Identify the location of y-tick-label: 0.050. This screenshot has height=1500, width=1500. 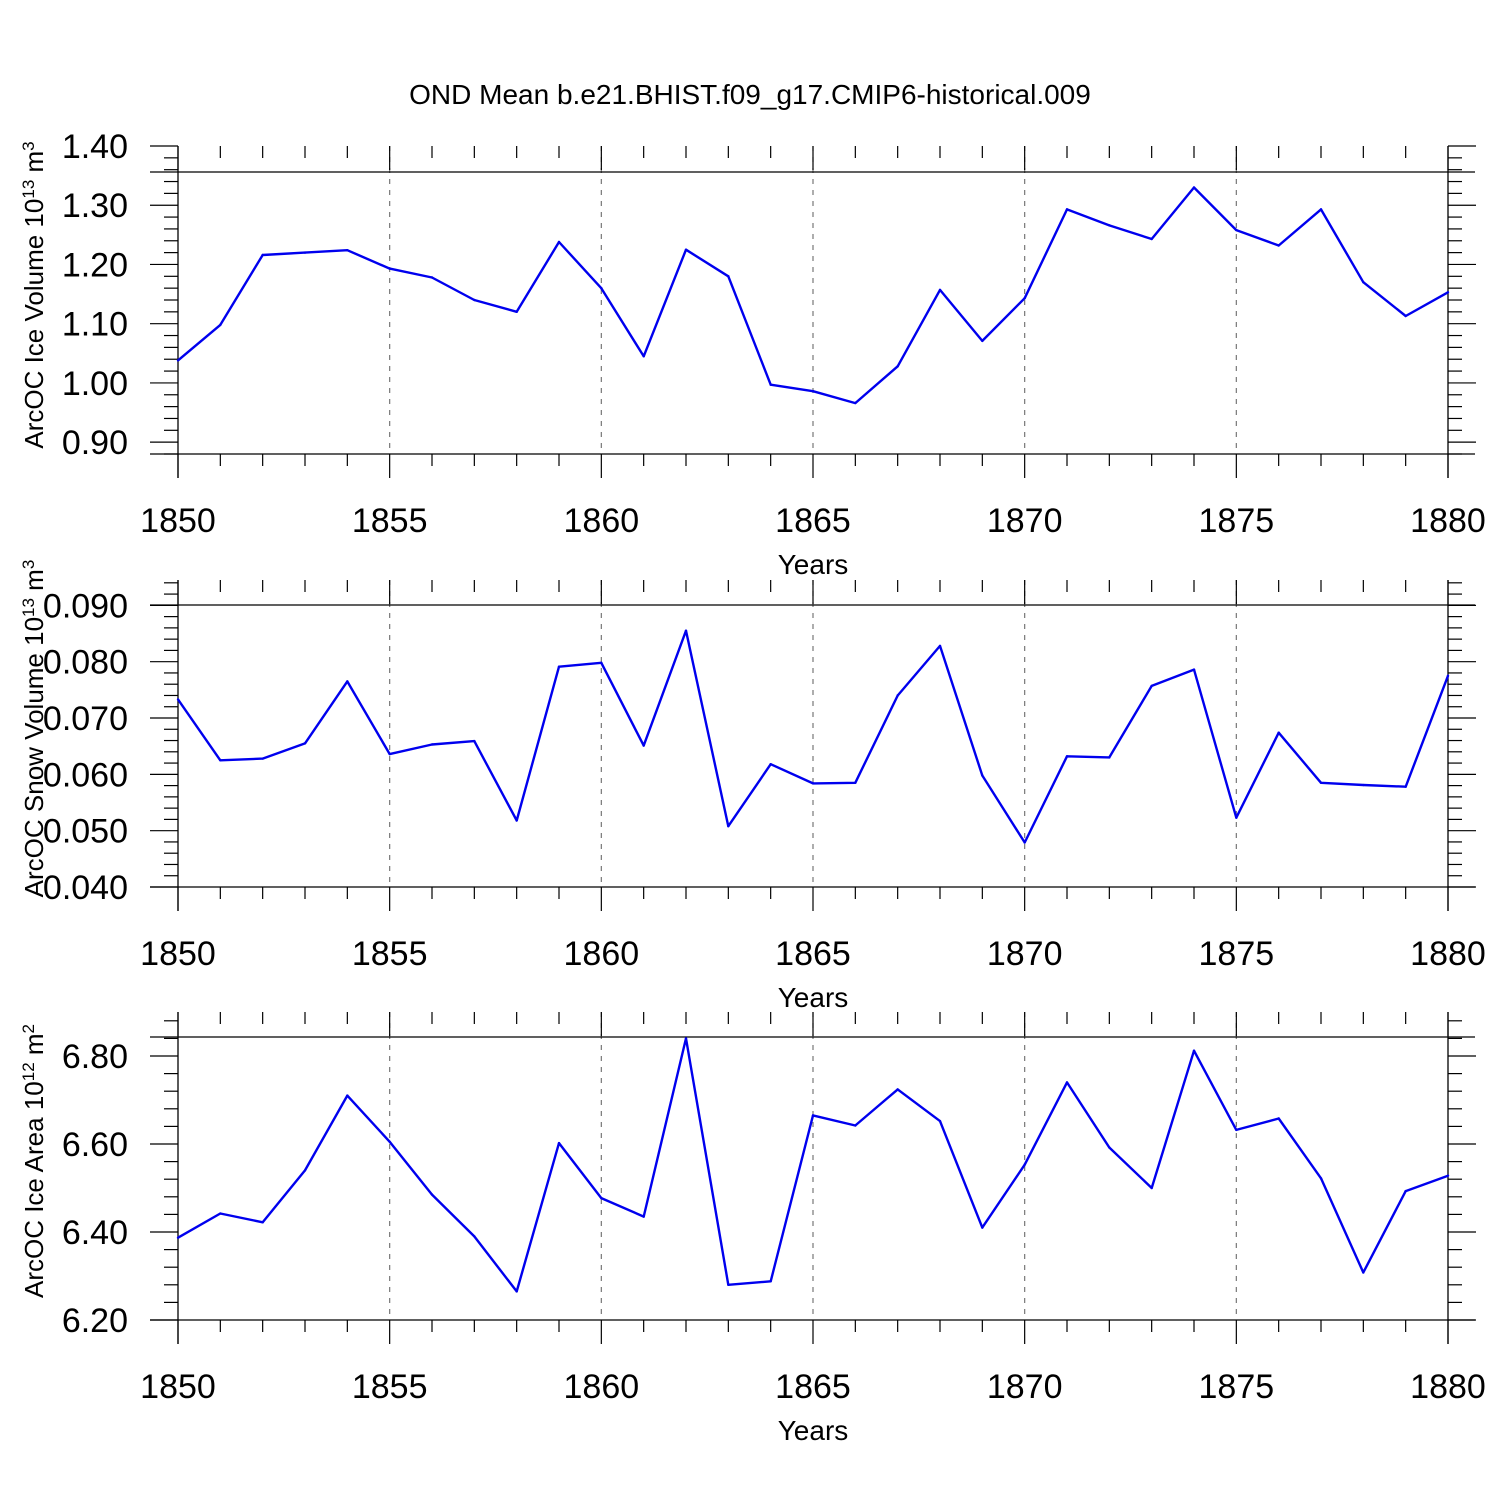
(85, 832).